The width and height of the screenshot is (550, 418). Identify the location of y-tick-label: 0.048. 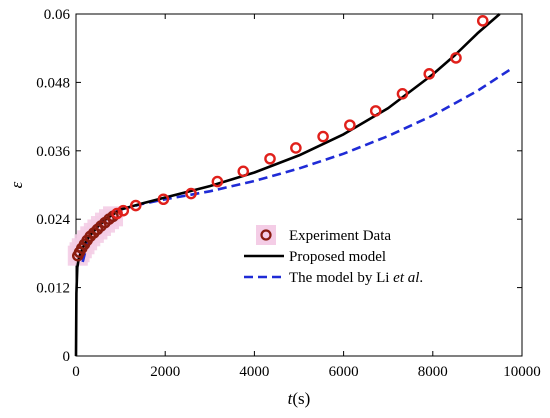
(53, 83).